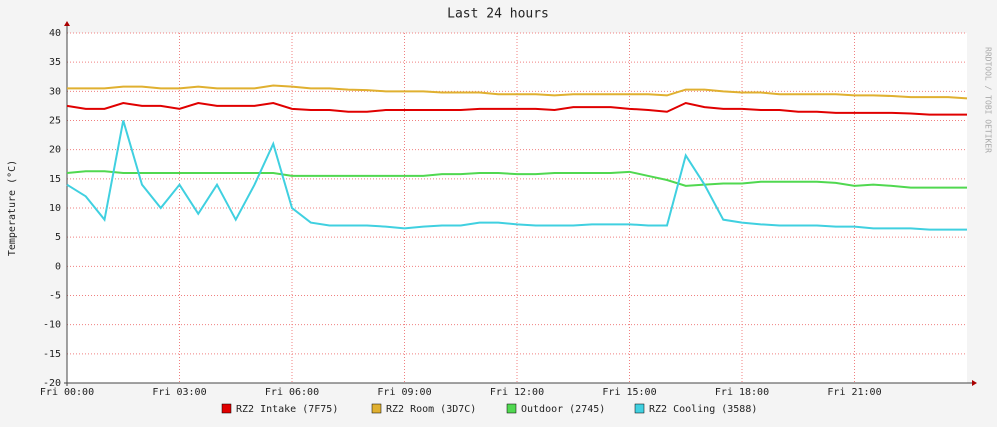 Image resolution: width=997 pixels, height=427 pixels. What do you see at coordinates (498, 14) in the screenshot?
I see `chart-title: Last 24 hours` at bounding box center [498, 14].